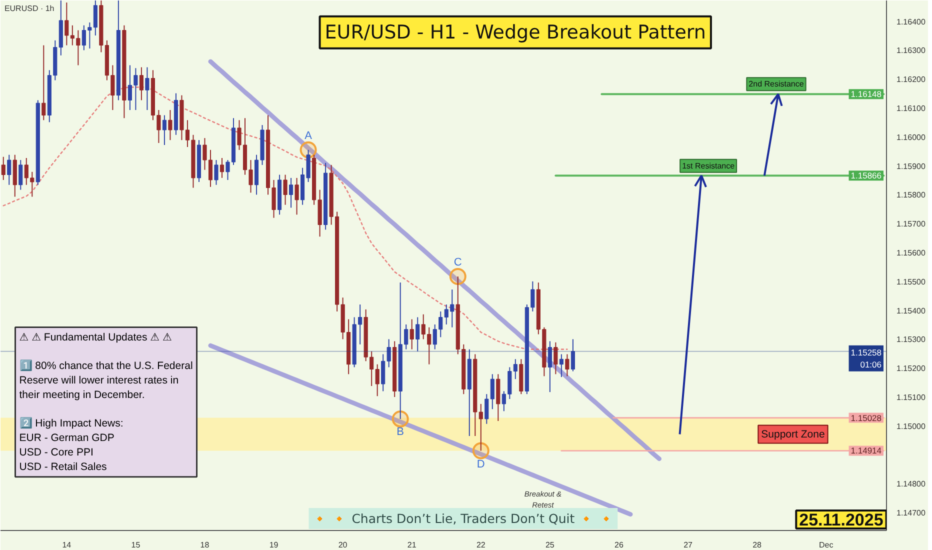 The height and width of the screenshot is (550, 932). What do you see at coordinates (911, 484) in the screenshot?
I see `y-tick-label: 1.14800` at bounding box center [911, 484].